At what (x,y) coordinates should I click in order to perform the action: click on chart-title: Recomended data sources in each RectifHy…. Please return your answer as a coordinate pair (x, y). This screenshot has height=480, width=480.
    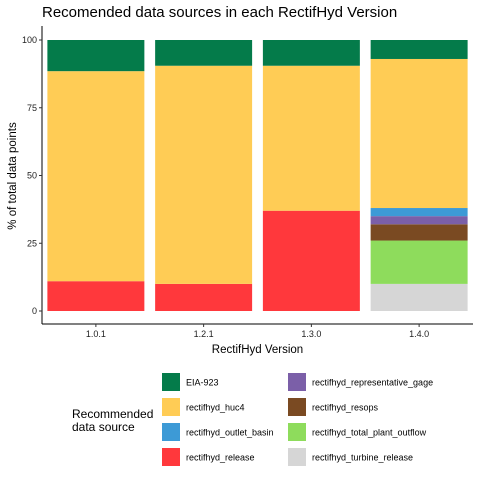
    Looking at the image, I should click on (219, 12).